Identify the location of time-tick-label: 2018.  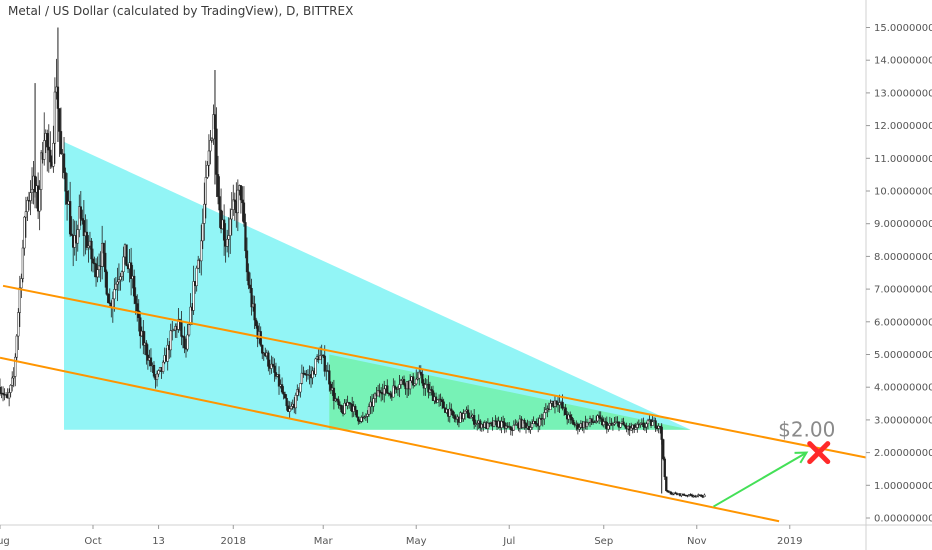
(233, 541).